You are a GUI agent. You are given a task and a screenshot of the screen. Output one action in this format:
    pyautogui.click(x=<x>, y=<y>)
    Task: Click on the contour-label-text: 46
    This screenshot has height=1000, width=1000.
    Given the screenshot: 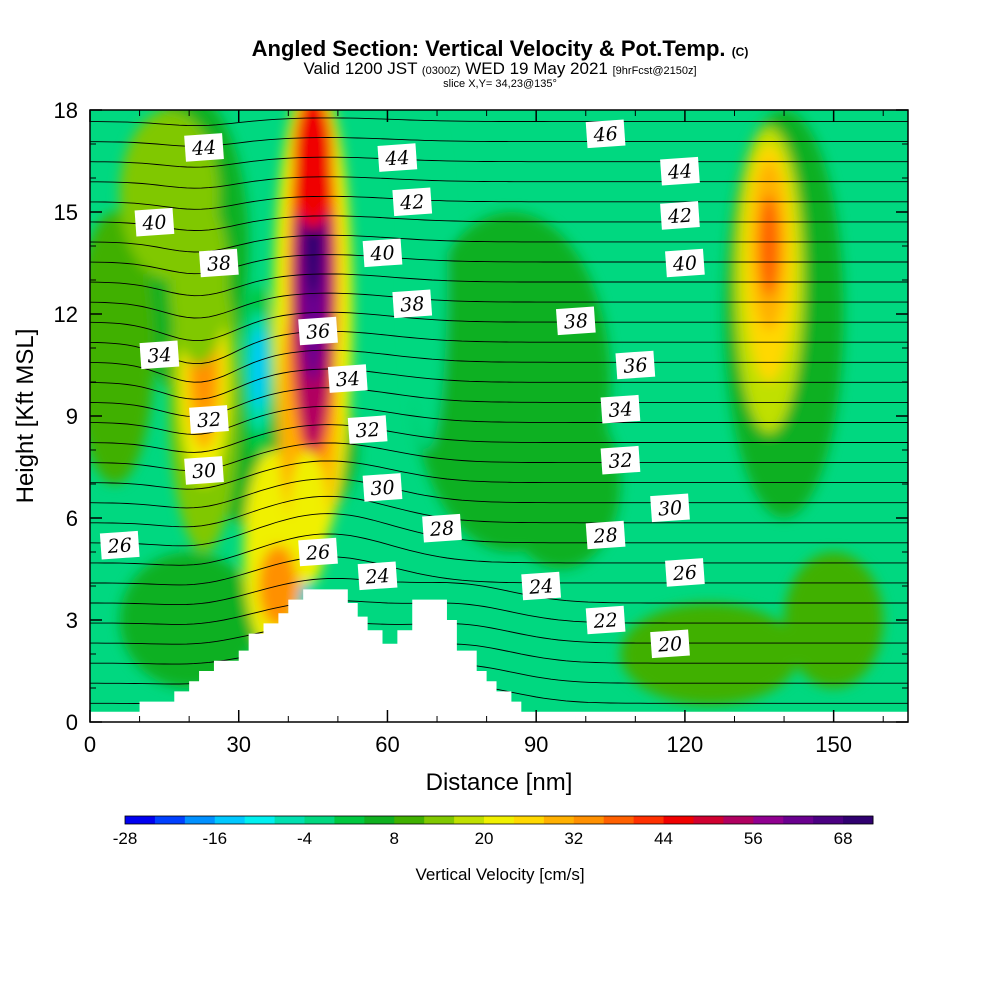 What is the action you would take?
    pyautogui.click(x=605, y=135)
    